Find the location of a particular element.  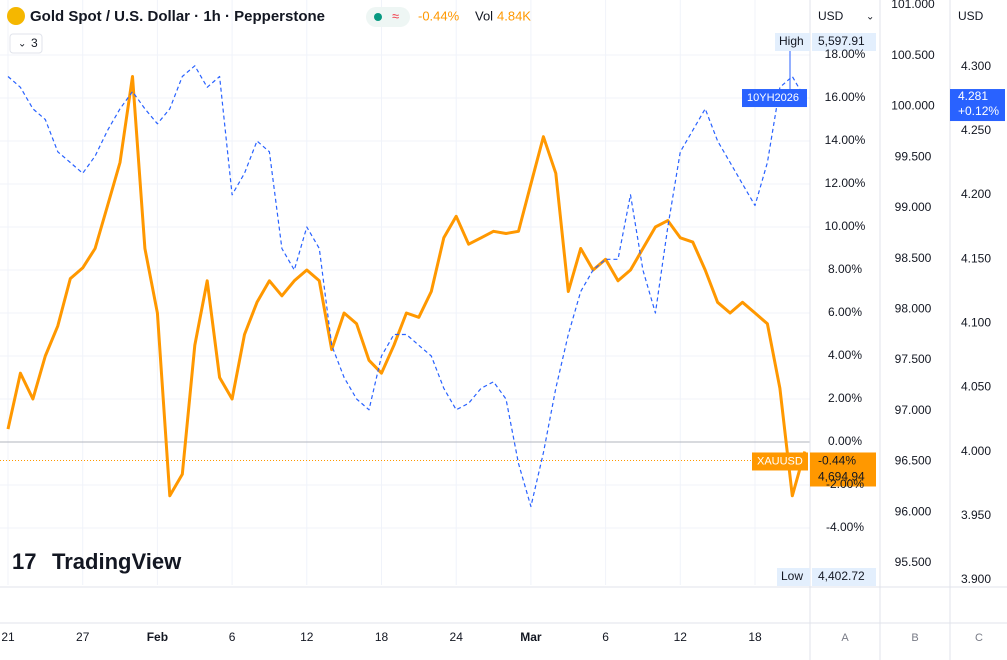

logo-mark: 17 is located at coordinates (24, 561).